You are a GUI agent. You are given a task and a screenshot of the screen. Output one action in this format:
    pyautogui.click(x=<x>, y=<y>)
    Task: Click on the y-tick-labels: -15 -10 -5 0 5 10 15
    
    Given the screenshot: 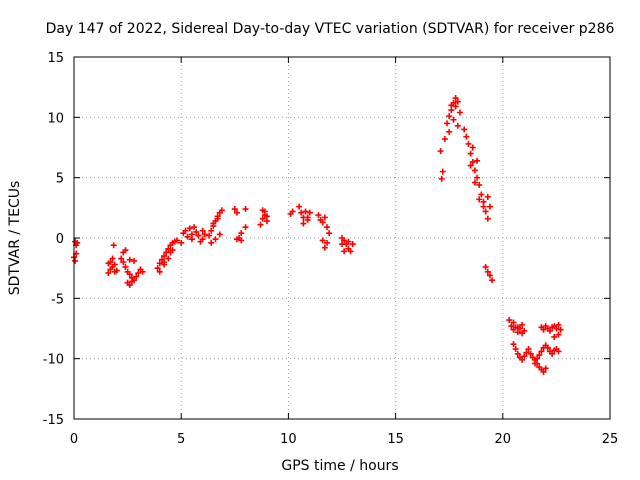 What is the action you would take?
    pyautogui.click(x=53, y=239)
    